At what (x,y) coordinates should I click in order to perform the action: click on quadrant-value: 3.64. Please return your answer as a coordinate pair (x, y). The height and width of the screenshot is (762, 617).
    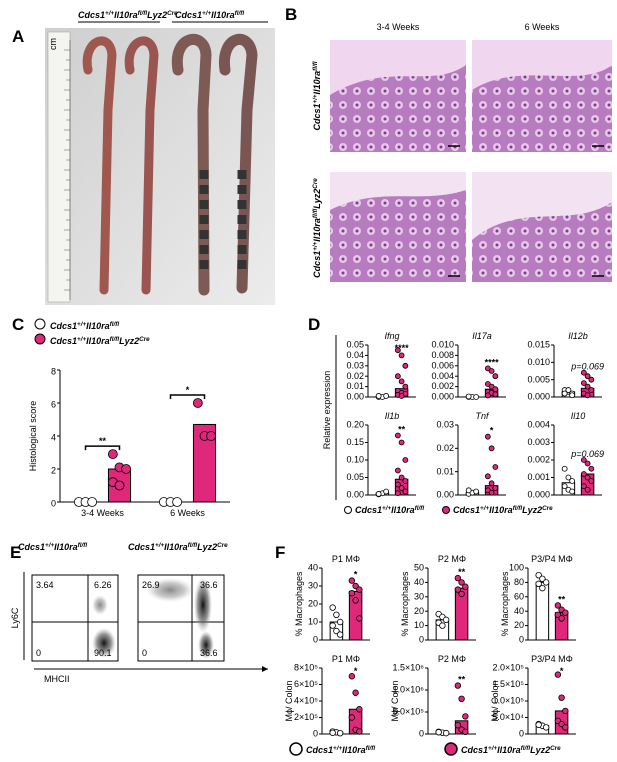
    Looking at the image, I should click on (45, 585).